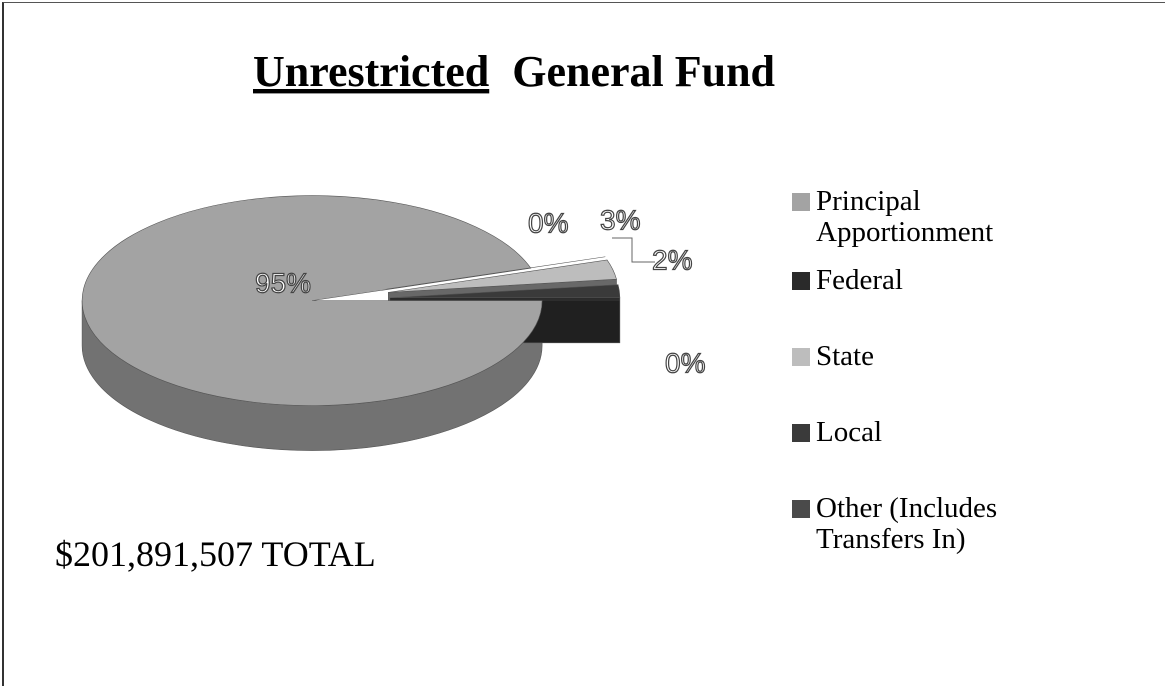 This screenshot has height=688, width=1168. I want to click on legend-label: State, so click(845, 356).